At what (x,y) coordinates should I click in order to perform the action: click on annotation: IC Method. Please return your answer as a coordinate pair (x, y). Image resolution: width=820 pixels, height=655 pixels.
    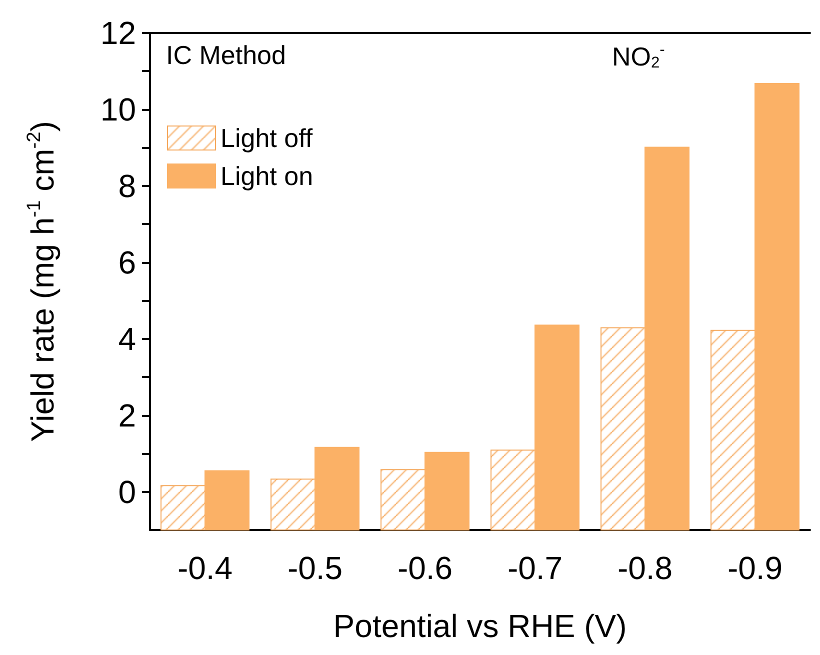
    Looking at the image, I should click on (226, 55).